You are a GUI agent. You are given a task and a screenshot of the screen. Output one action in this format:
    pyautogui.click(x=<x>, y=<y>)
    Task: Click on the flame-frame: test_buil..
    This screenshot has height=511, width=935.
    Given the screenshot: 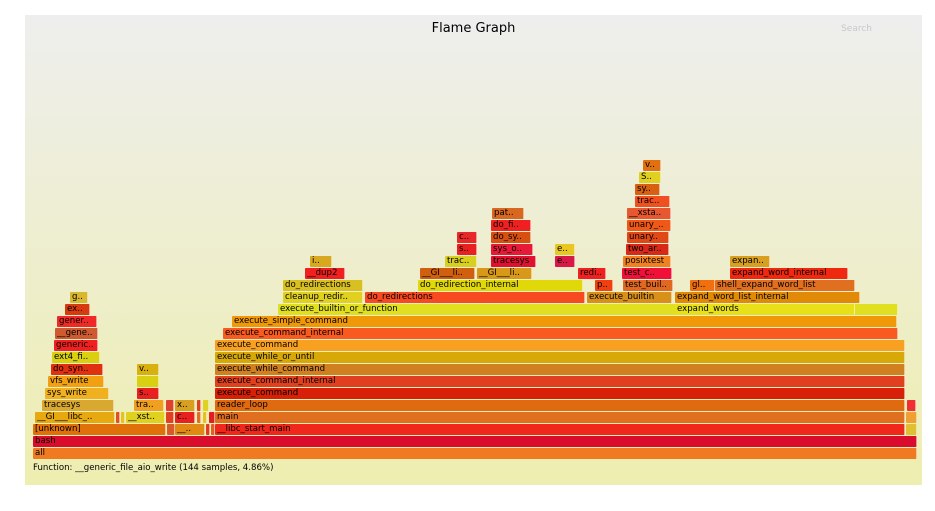 What is the action you would take?
    pyautogui.click(x=648, y=285)
    